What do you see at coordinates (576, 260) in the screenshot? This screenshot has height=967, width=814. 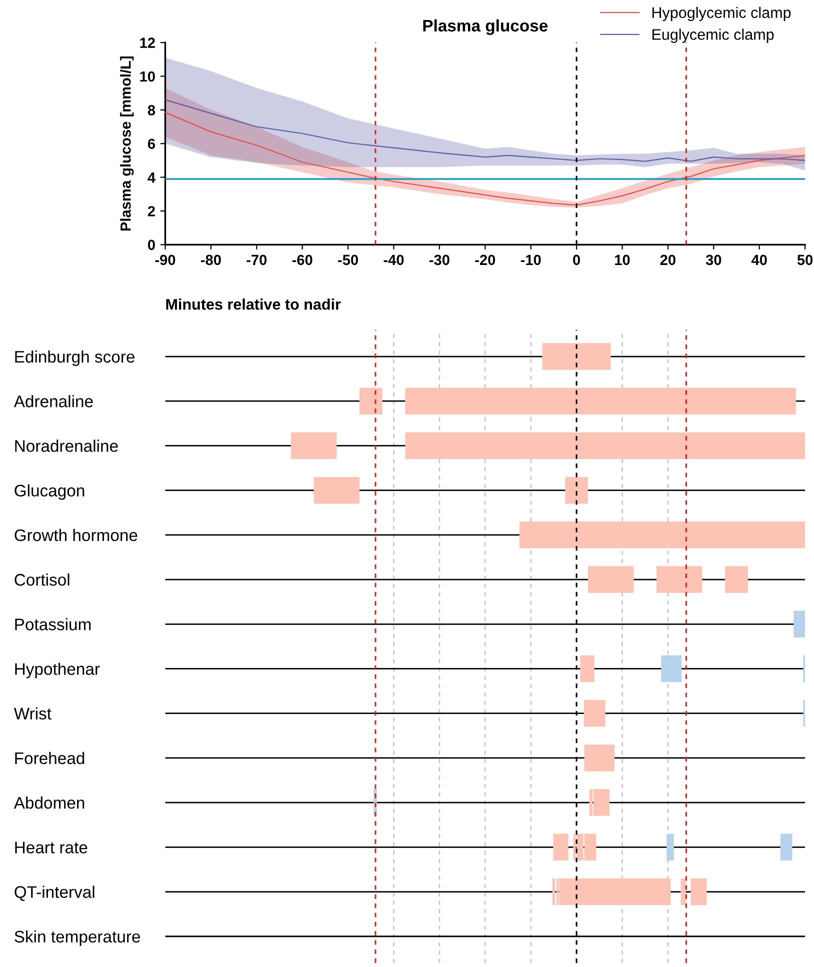 I see `x-tick-label: 0` at bounding box center [576, 260].